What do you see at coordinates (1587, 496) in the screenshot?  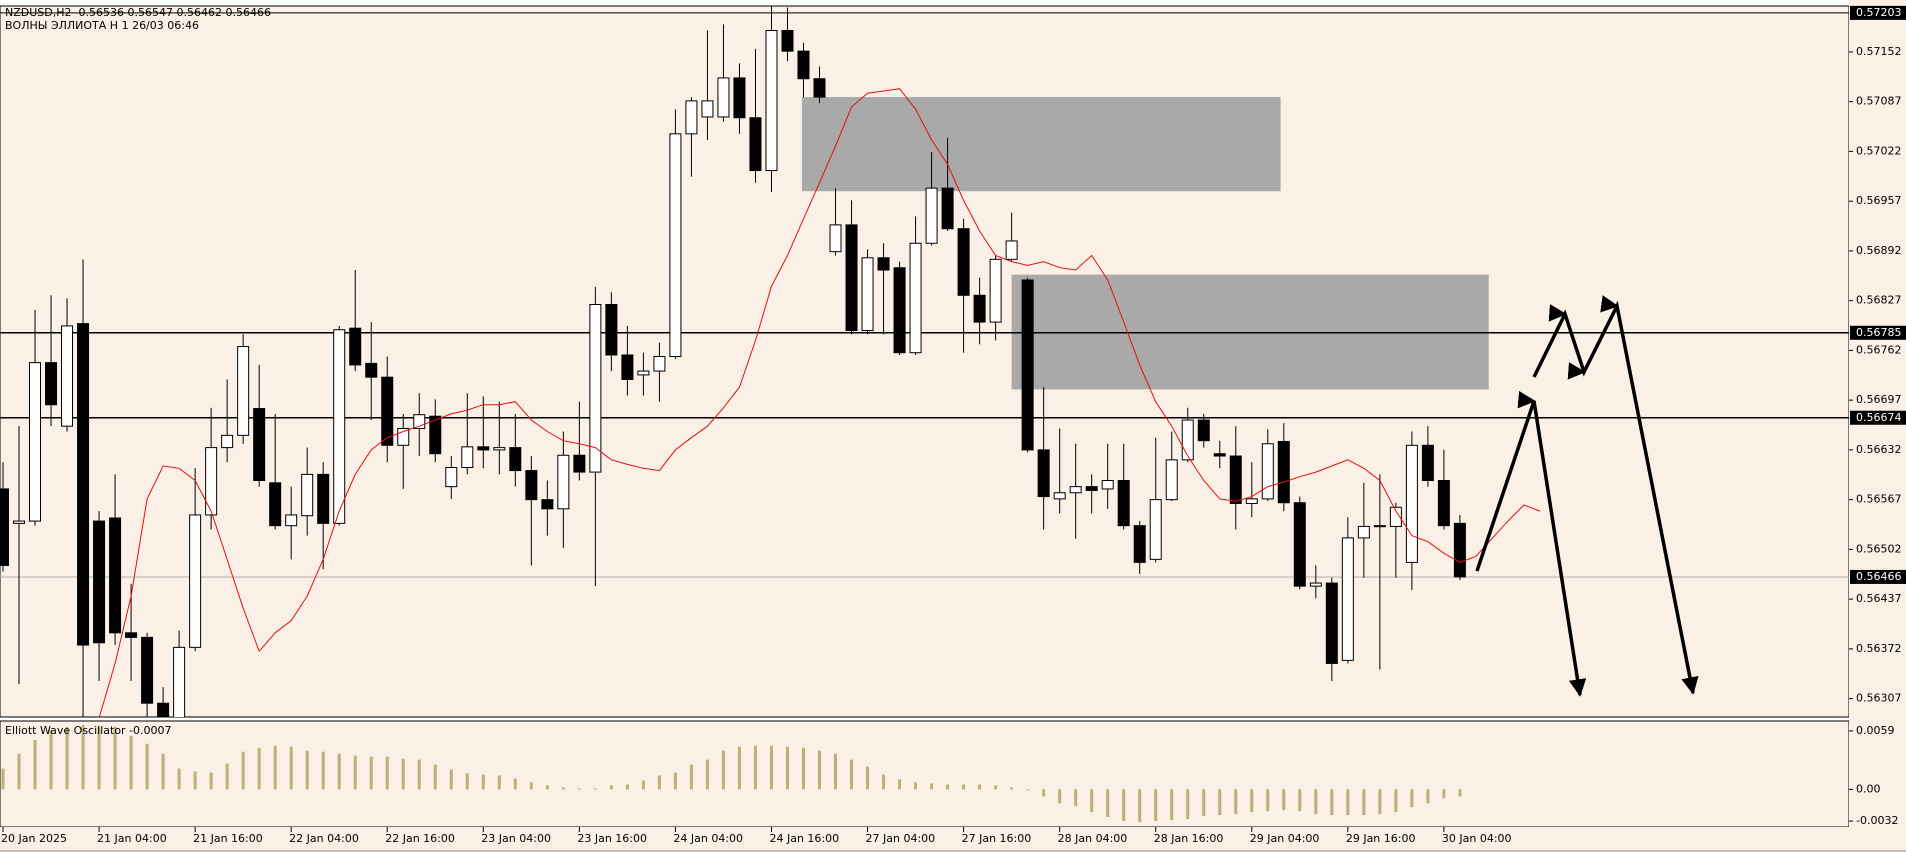 I see `wave-arrows` at bounding box center [1587, 496].